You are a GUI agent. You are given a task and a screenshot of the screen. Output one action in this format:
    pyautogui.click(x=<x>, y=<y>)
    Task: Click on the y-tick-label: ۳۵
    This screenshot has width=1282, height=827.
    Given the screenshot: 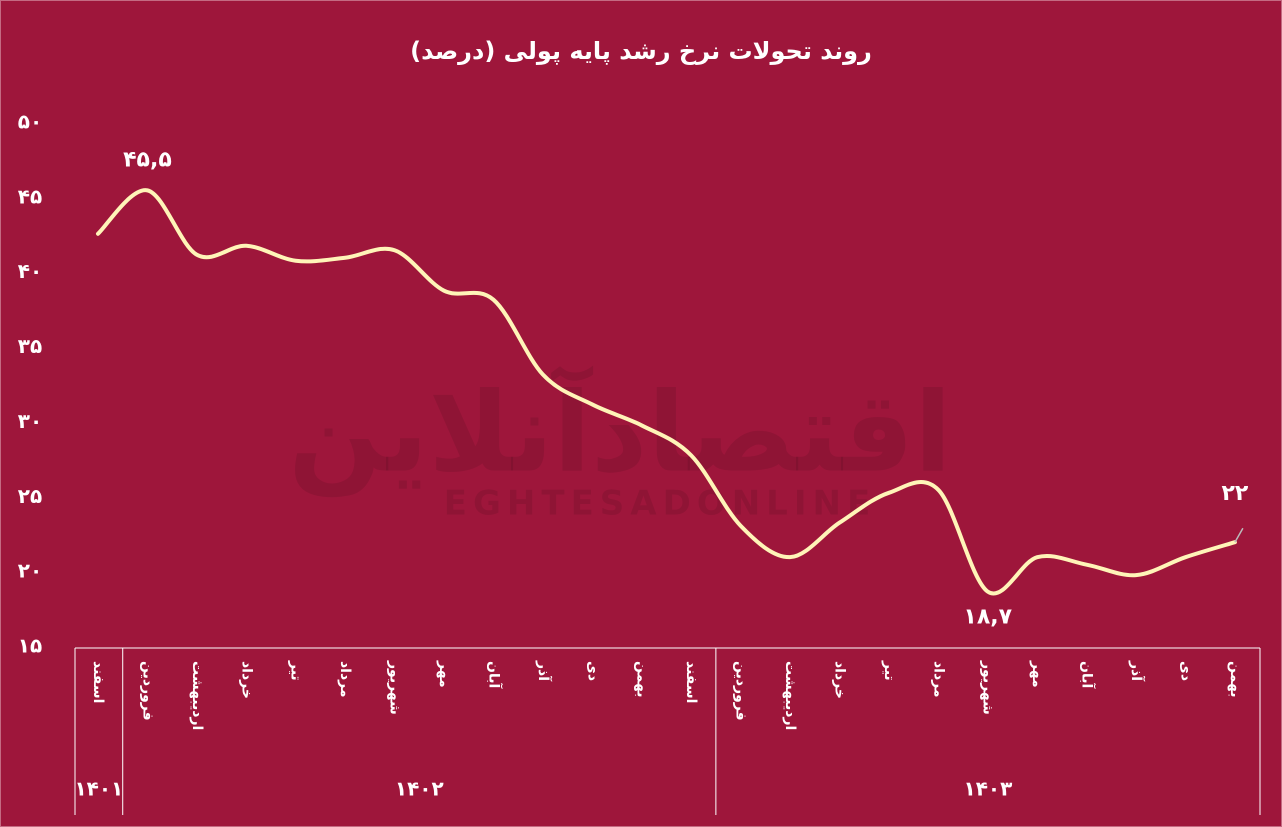 What is the action you would take?
    pyautogui.click(x=30, y=346)
    